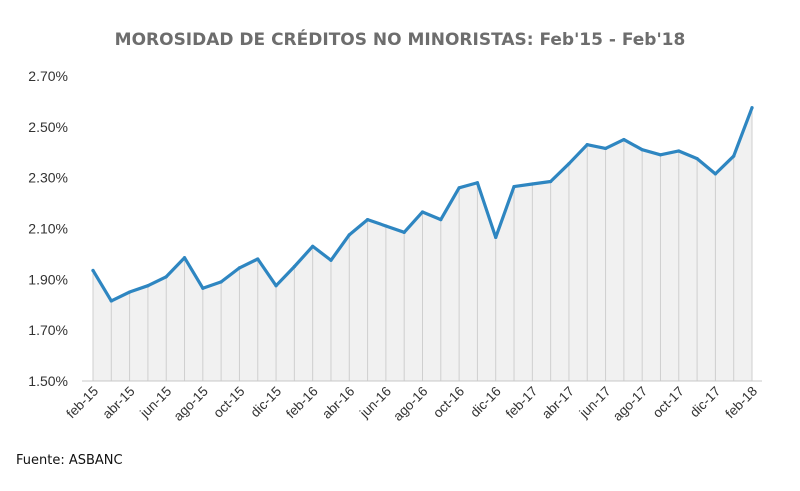  What do you see at coordinates (410, 404) in the screenshot?
I see `x-tick-label: ago-16` at bounding box center [410, 404].